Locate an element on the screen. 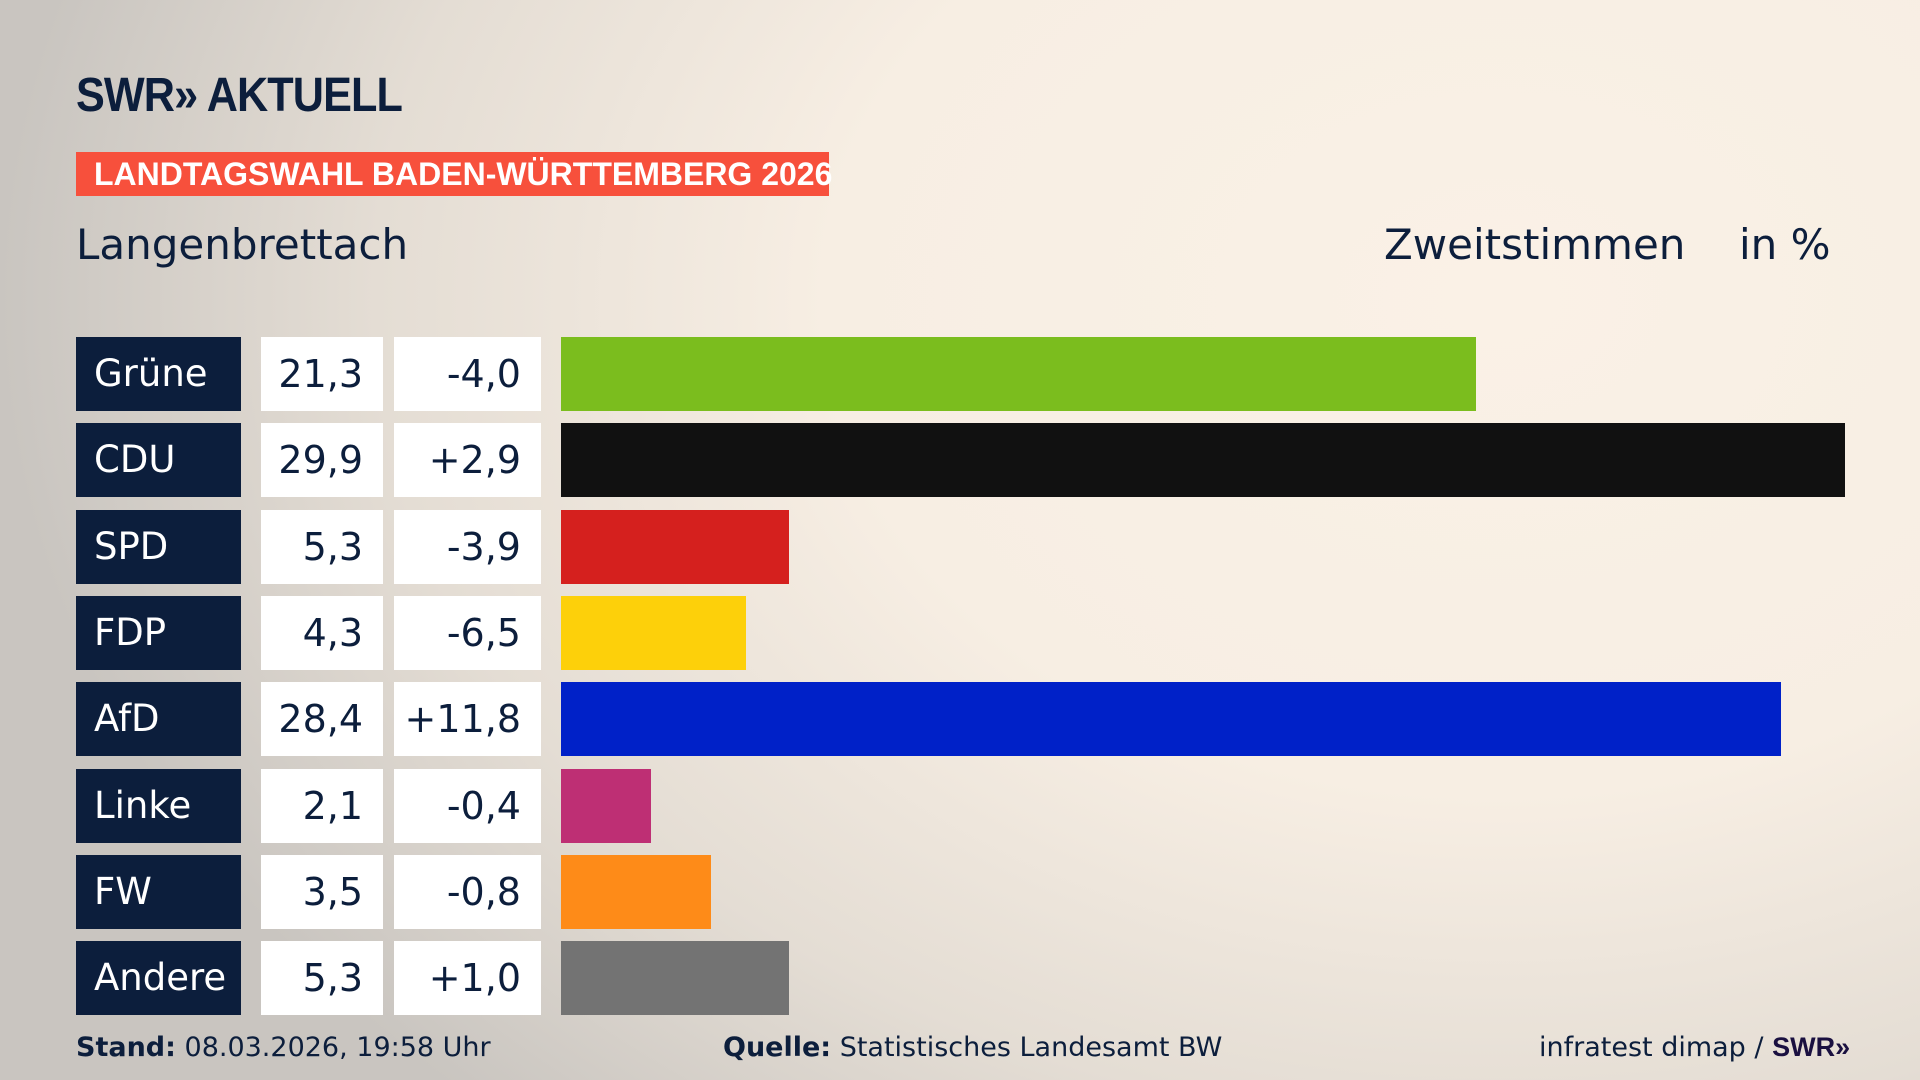 The height and width of the screenshot is (1080, 1920). stand-value: 08.03.2026, 19:58 Uhr is located at coordinates (337, 1047).